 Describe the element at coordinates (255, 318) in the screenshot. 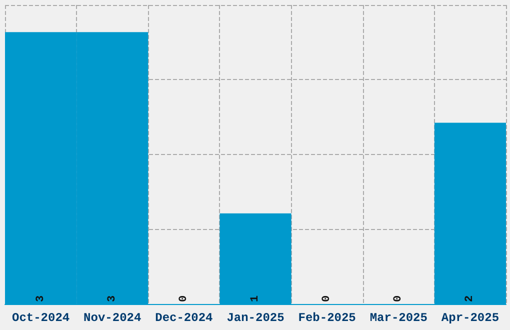

I see `x-tick-label: Jan-2025` at that location.